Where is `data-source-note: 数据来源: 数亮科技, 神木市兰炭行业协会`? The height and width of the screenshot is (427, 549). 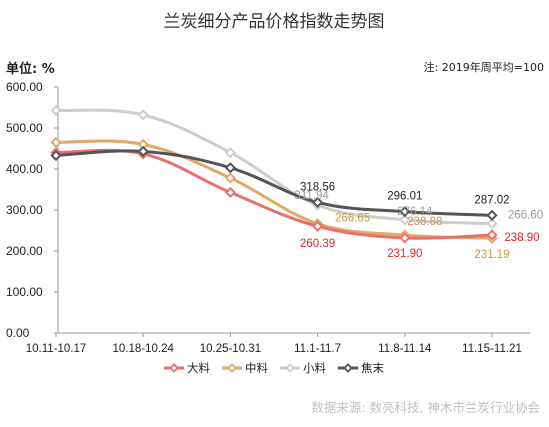 data-source-note: 数据来源: 数亮科技, 神木市兰炭行业协会 is located at coordinates (425, 407).